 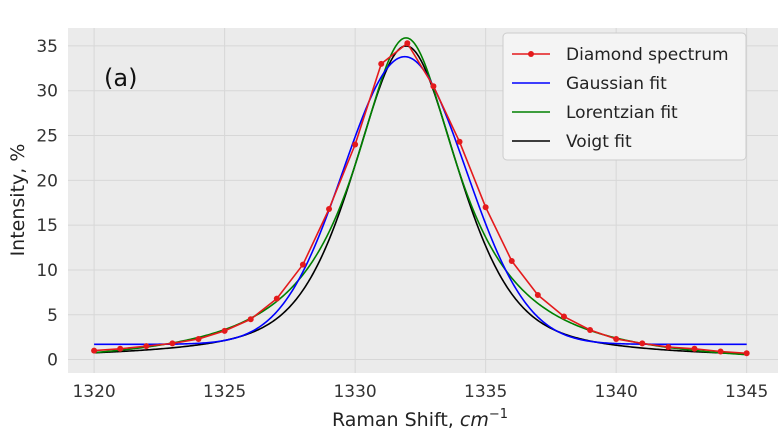 I want to click on y-axis-title: Intensity, %, so click(x=18, y=200).